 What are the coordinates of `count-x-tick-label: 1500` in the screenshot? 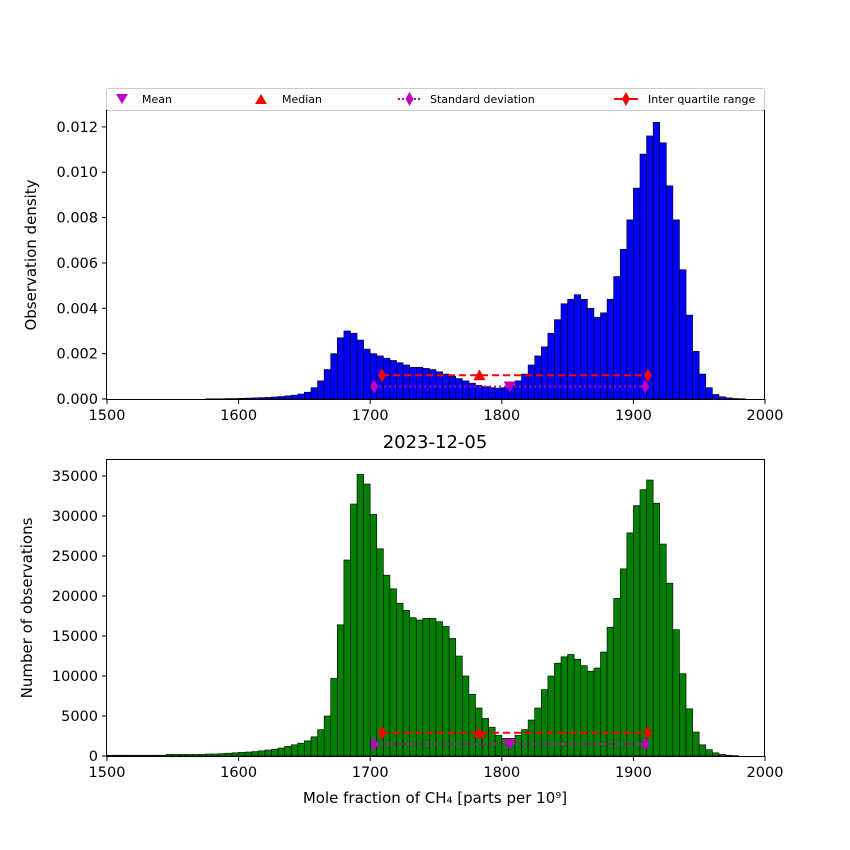 It's located at (107, 773).